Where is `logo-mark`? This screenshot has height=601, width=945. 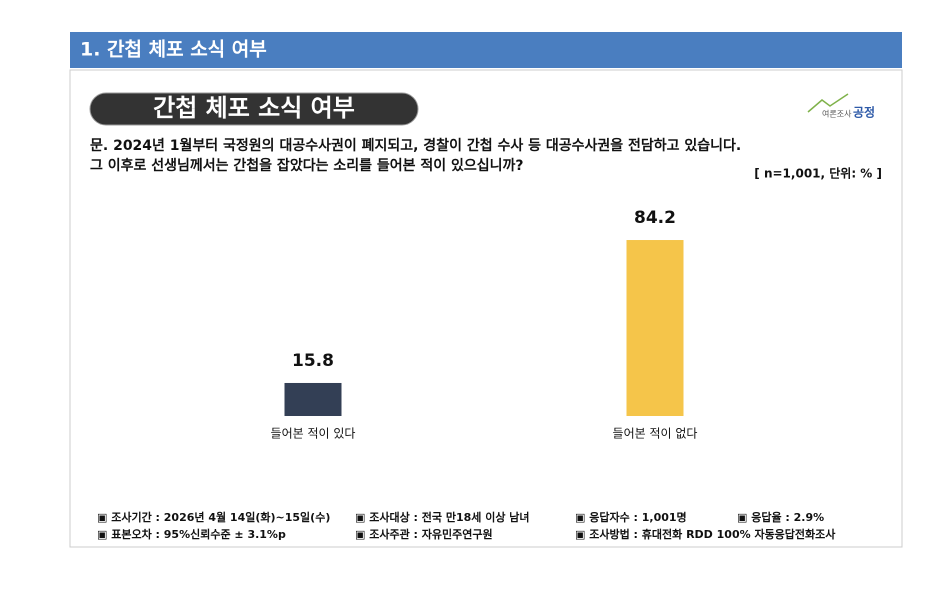
logo-mark is located at coordinates (828, 103).